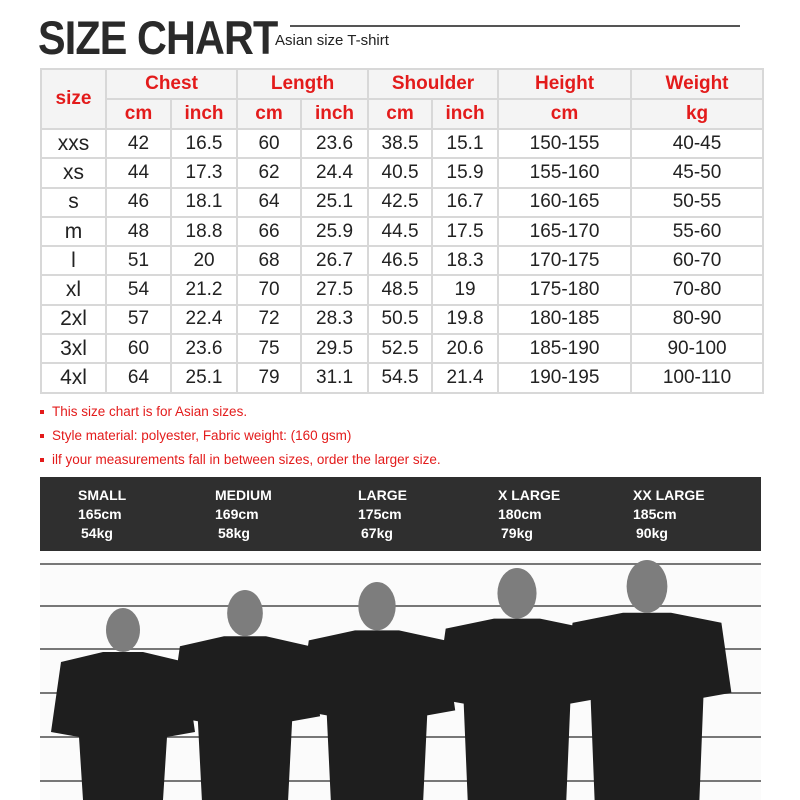  What do you see at coordinates (269, 231) in the screenshot?
I see `value-cell: 66` at bounding box center [269, 231].